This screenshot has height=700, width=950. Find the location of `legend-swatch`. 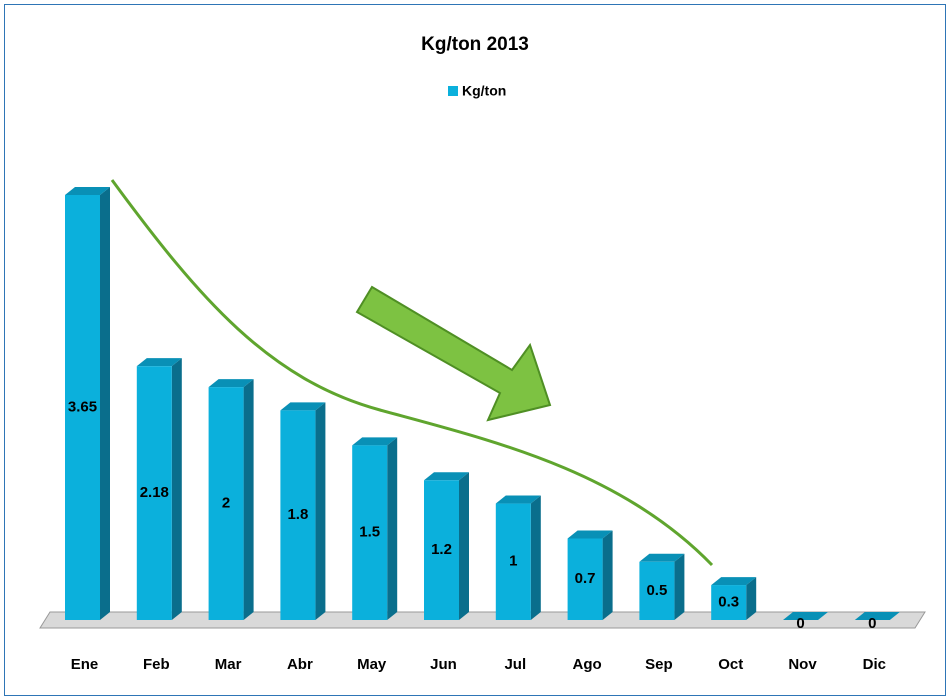

legend-swatch is located at coordinates (453, 91).